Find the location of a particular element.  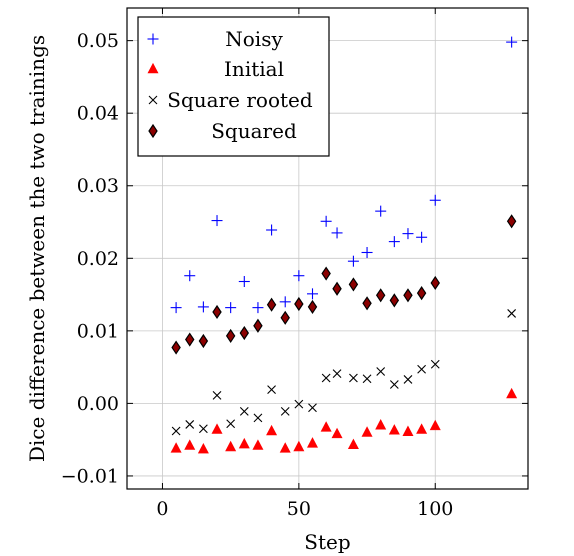

legend-entry-squared: Squared is located at coordinates (222, 131).